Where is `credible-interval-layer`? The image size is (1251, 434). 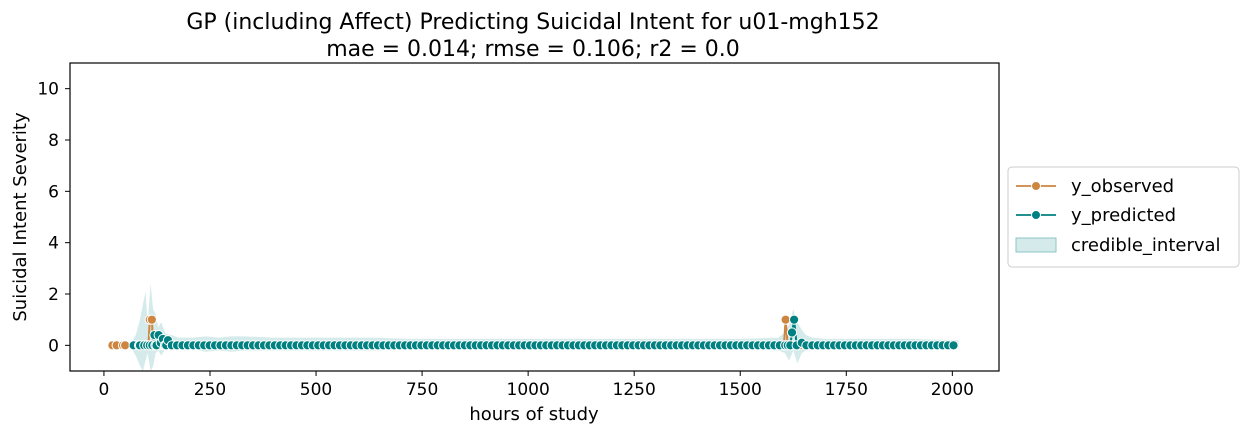 credible-interval-layer is located at coordinates (544, 327).